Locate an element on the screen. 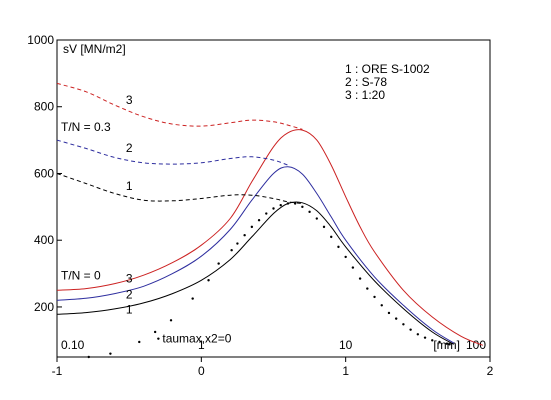 This screenshot has height=400, width=551. x-inner-label: 0.10 is located at coordinates (73, 345).